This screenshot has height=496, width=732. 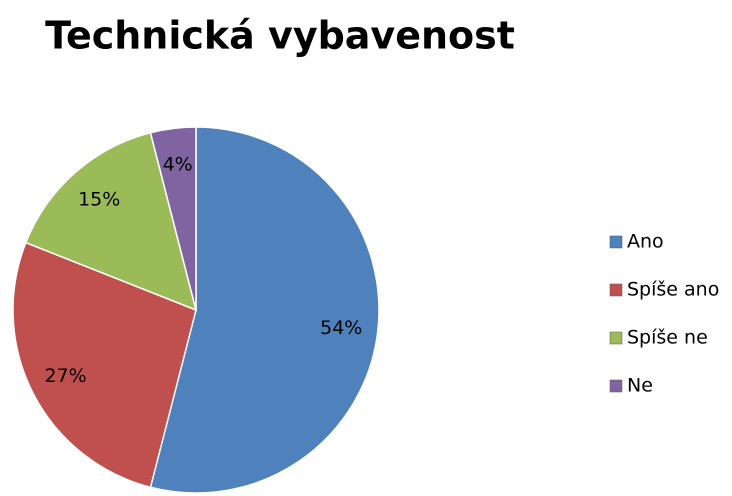 What do you see at coordinates (99, 200) in the screenshot?
I see `data-label: 15%` at bounding box center [99, 200].